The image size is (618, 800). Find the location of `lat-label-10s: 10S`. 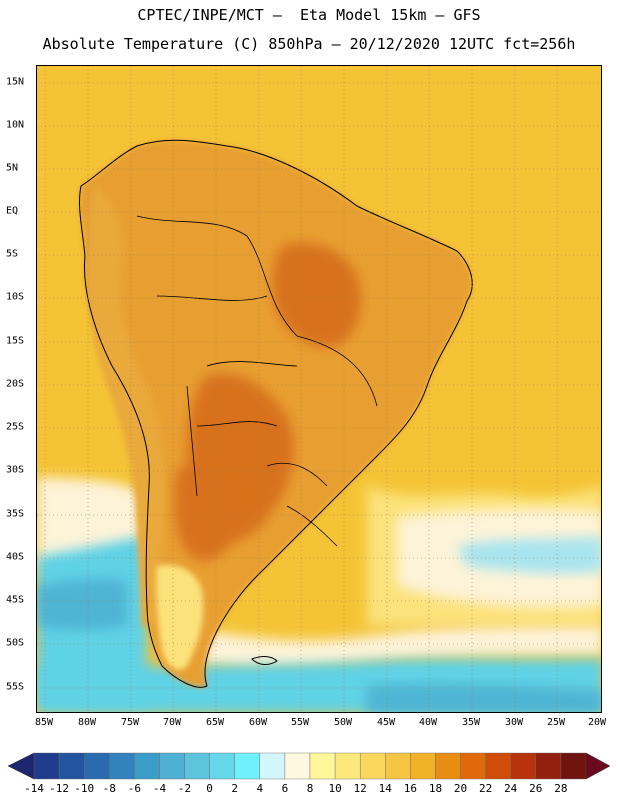

lat-label-10s: 10S is located at coordinates (15, 297).